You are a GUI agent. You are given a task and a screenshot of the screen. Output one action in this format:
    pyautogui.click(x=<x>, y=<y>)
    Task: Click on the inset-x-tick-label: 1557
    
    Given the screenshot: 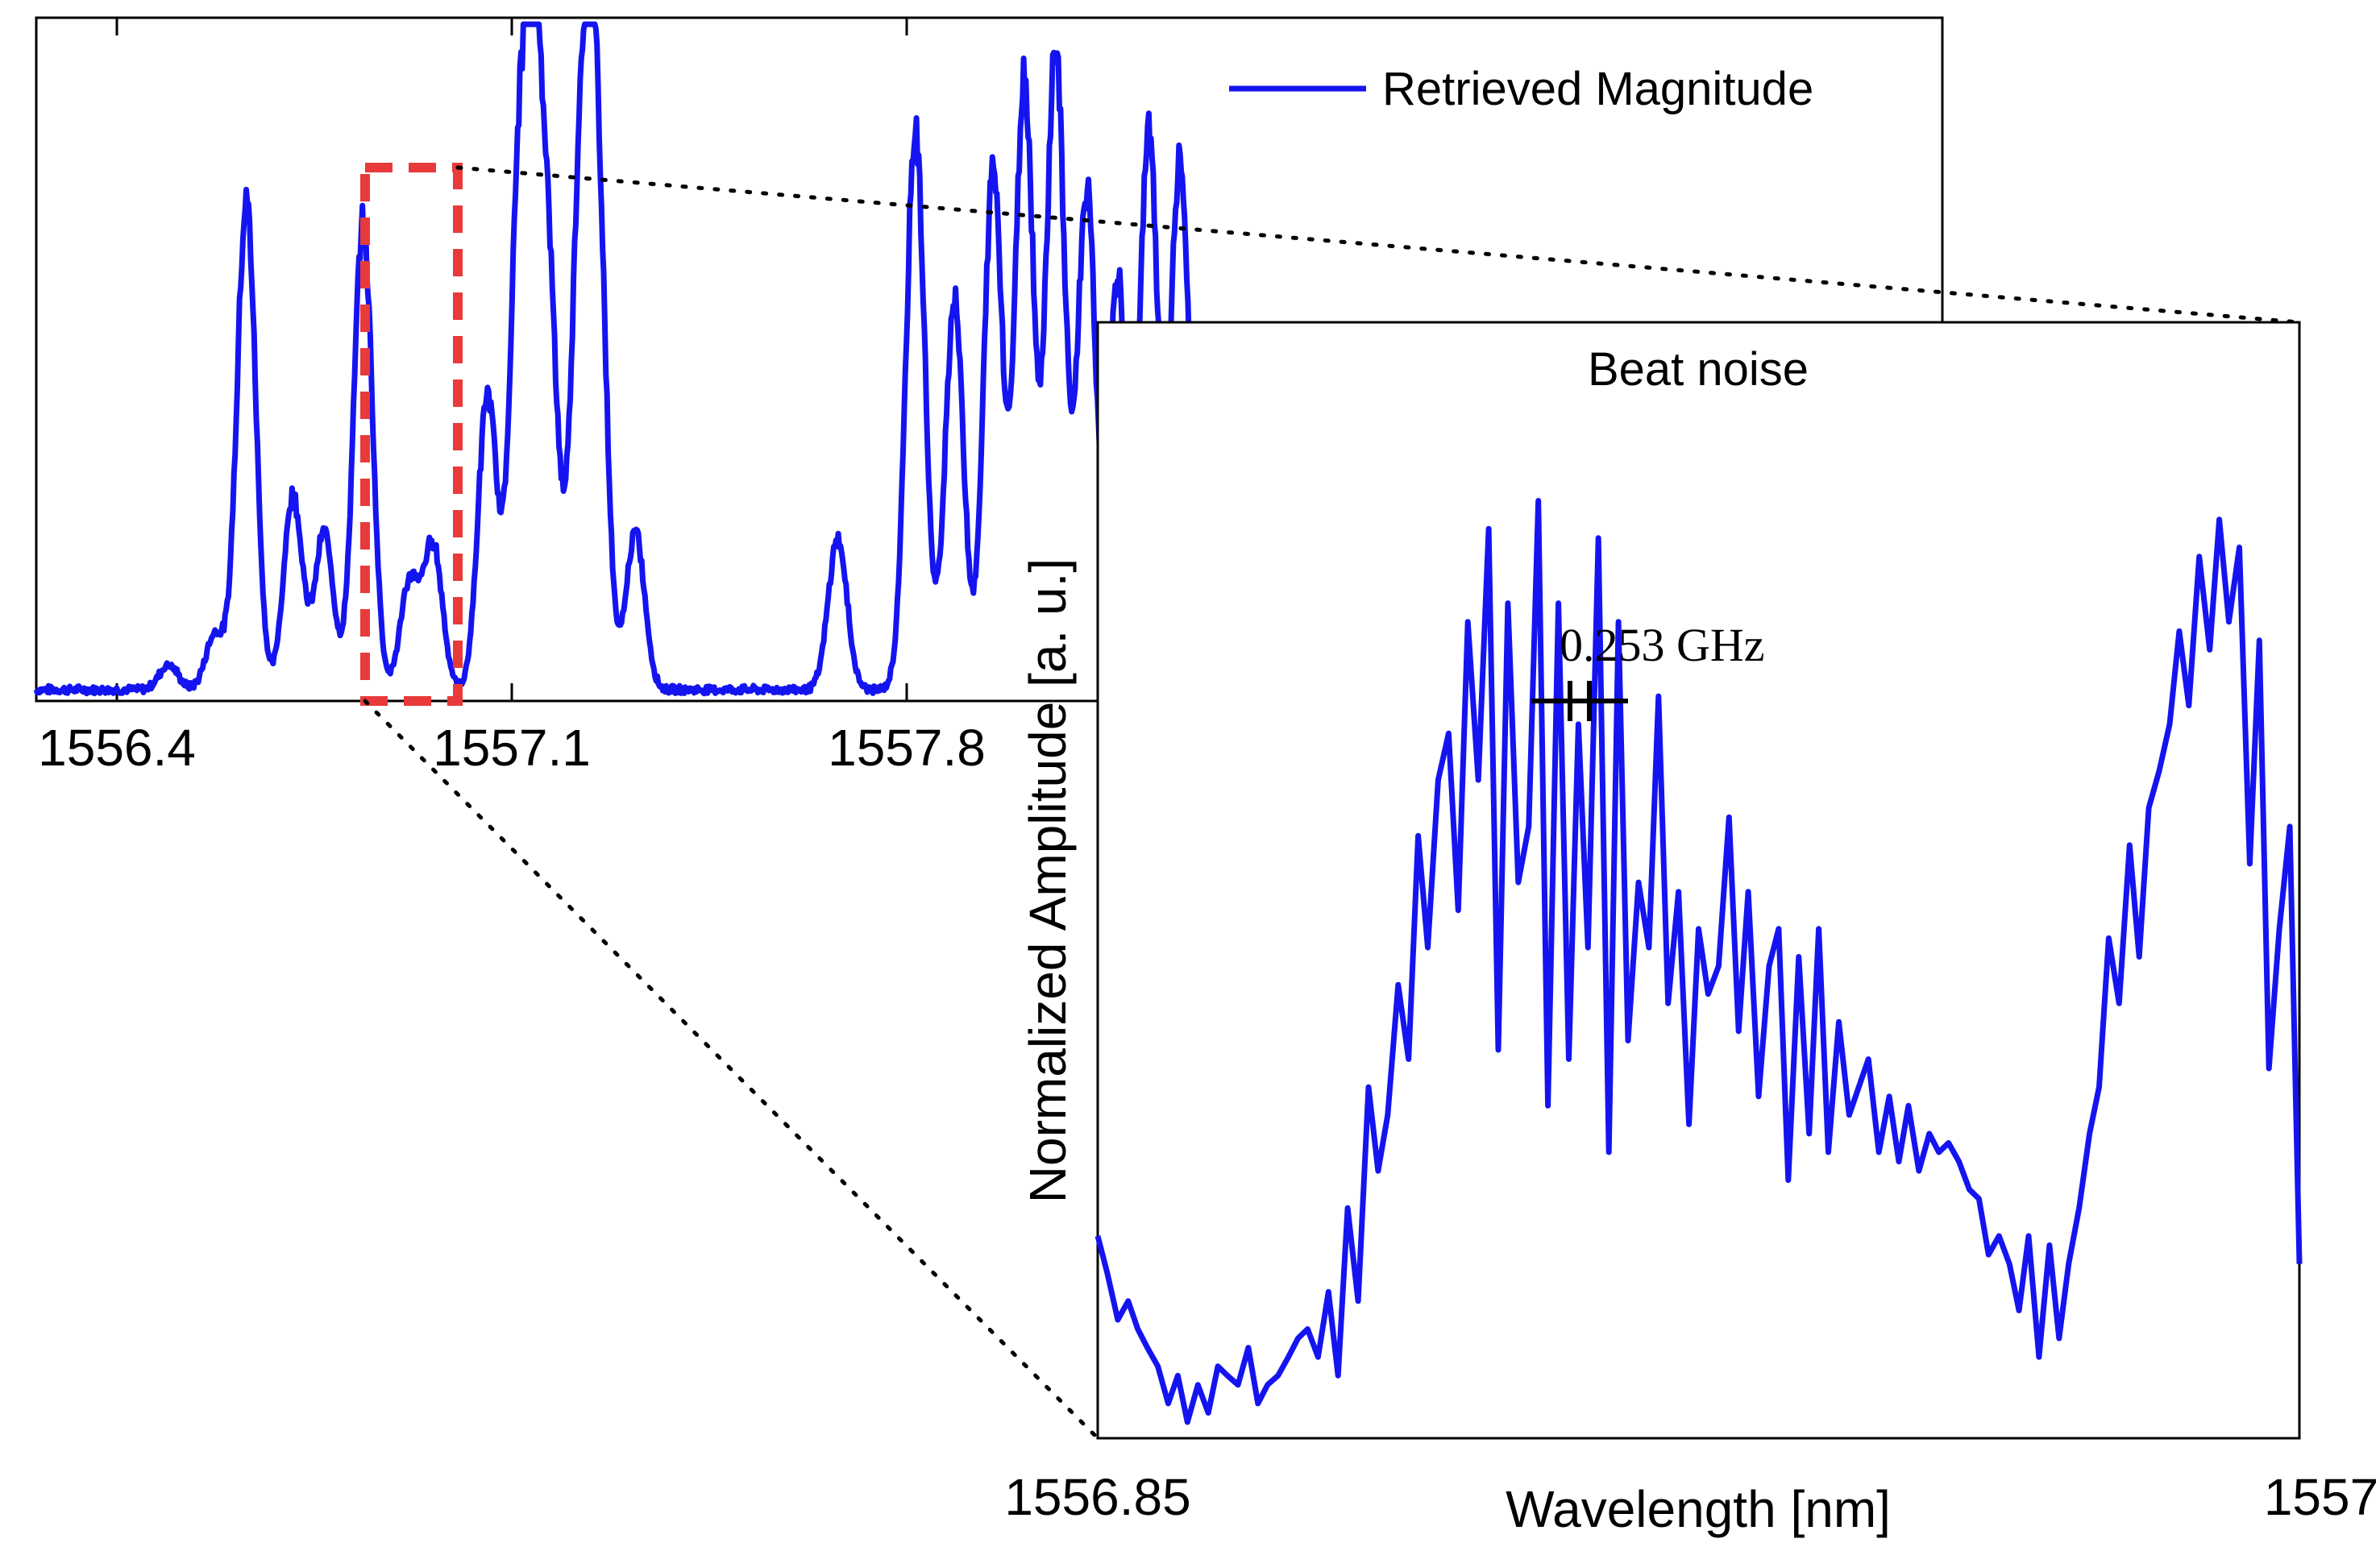 What is the action you would take?
    pyautogui.click(x=2321, y=1497)
    